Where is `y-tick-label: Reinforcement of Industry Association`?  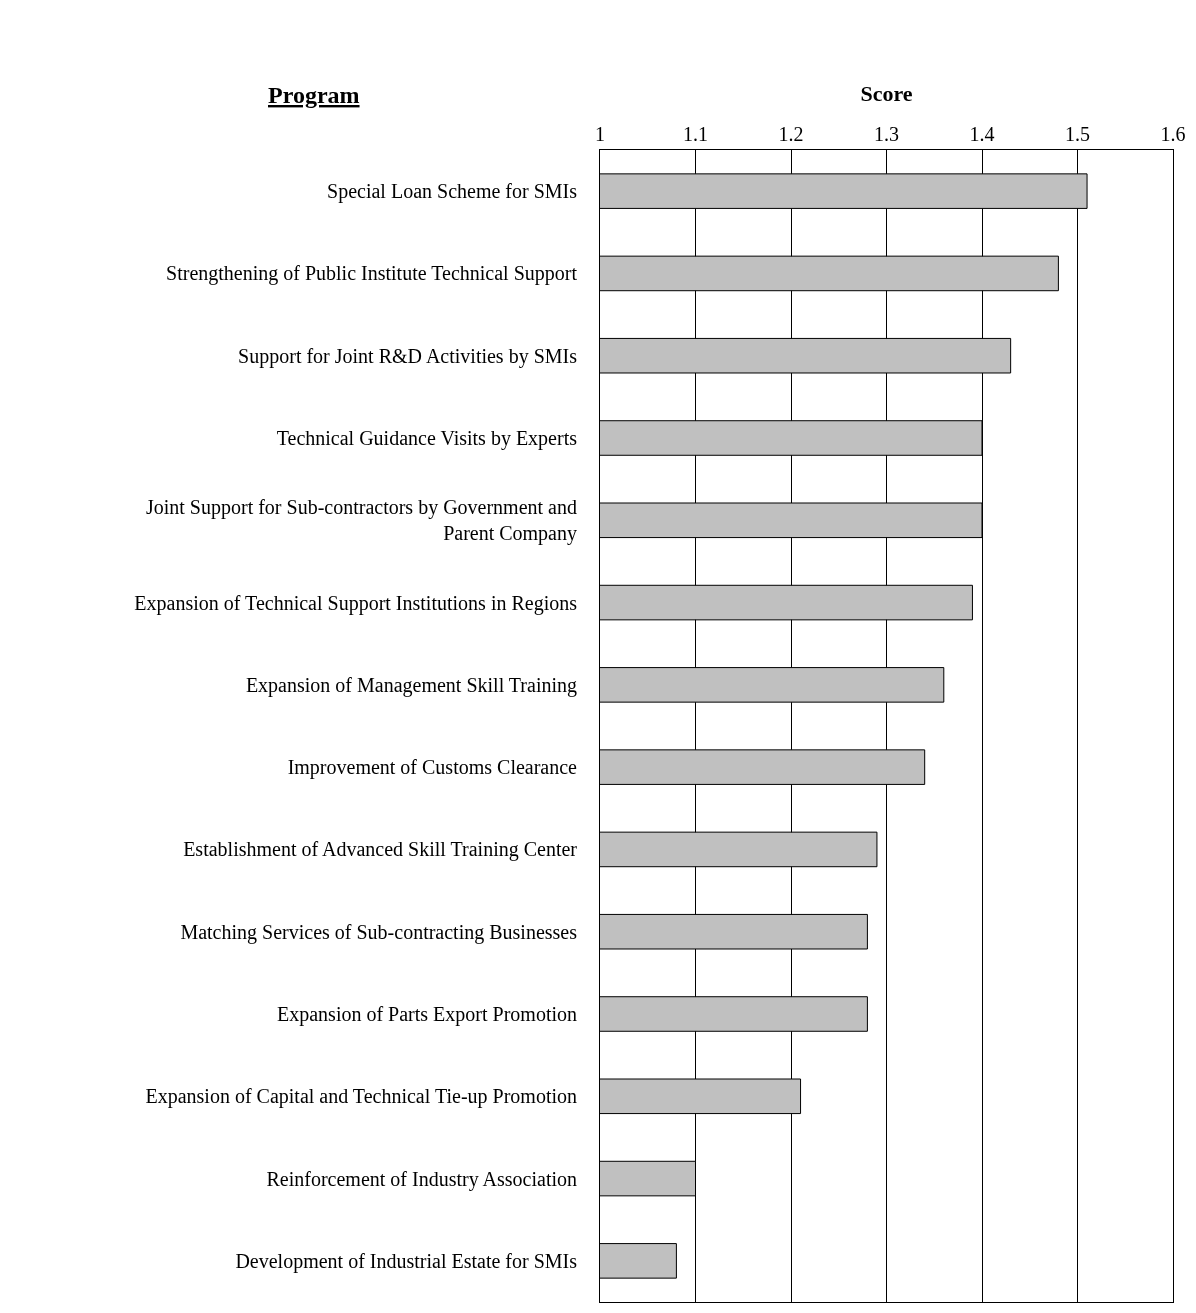 y-tick-label: Reinforcement of Industry Association is located at coordinates (421, 1179).